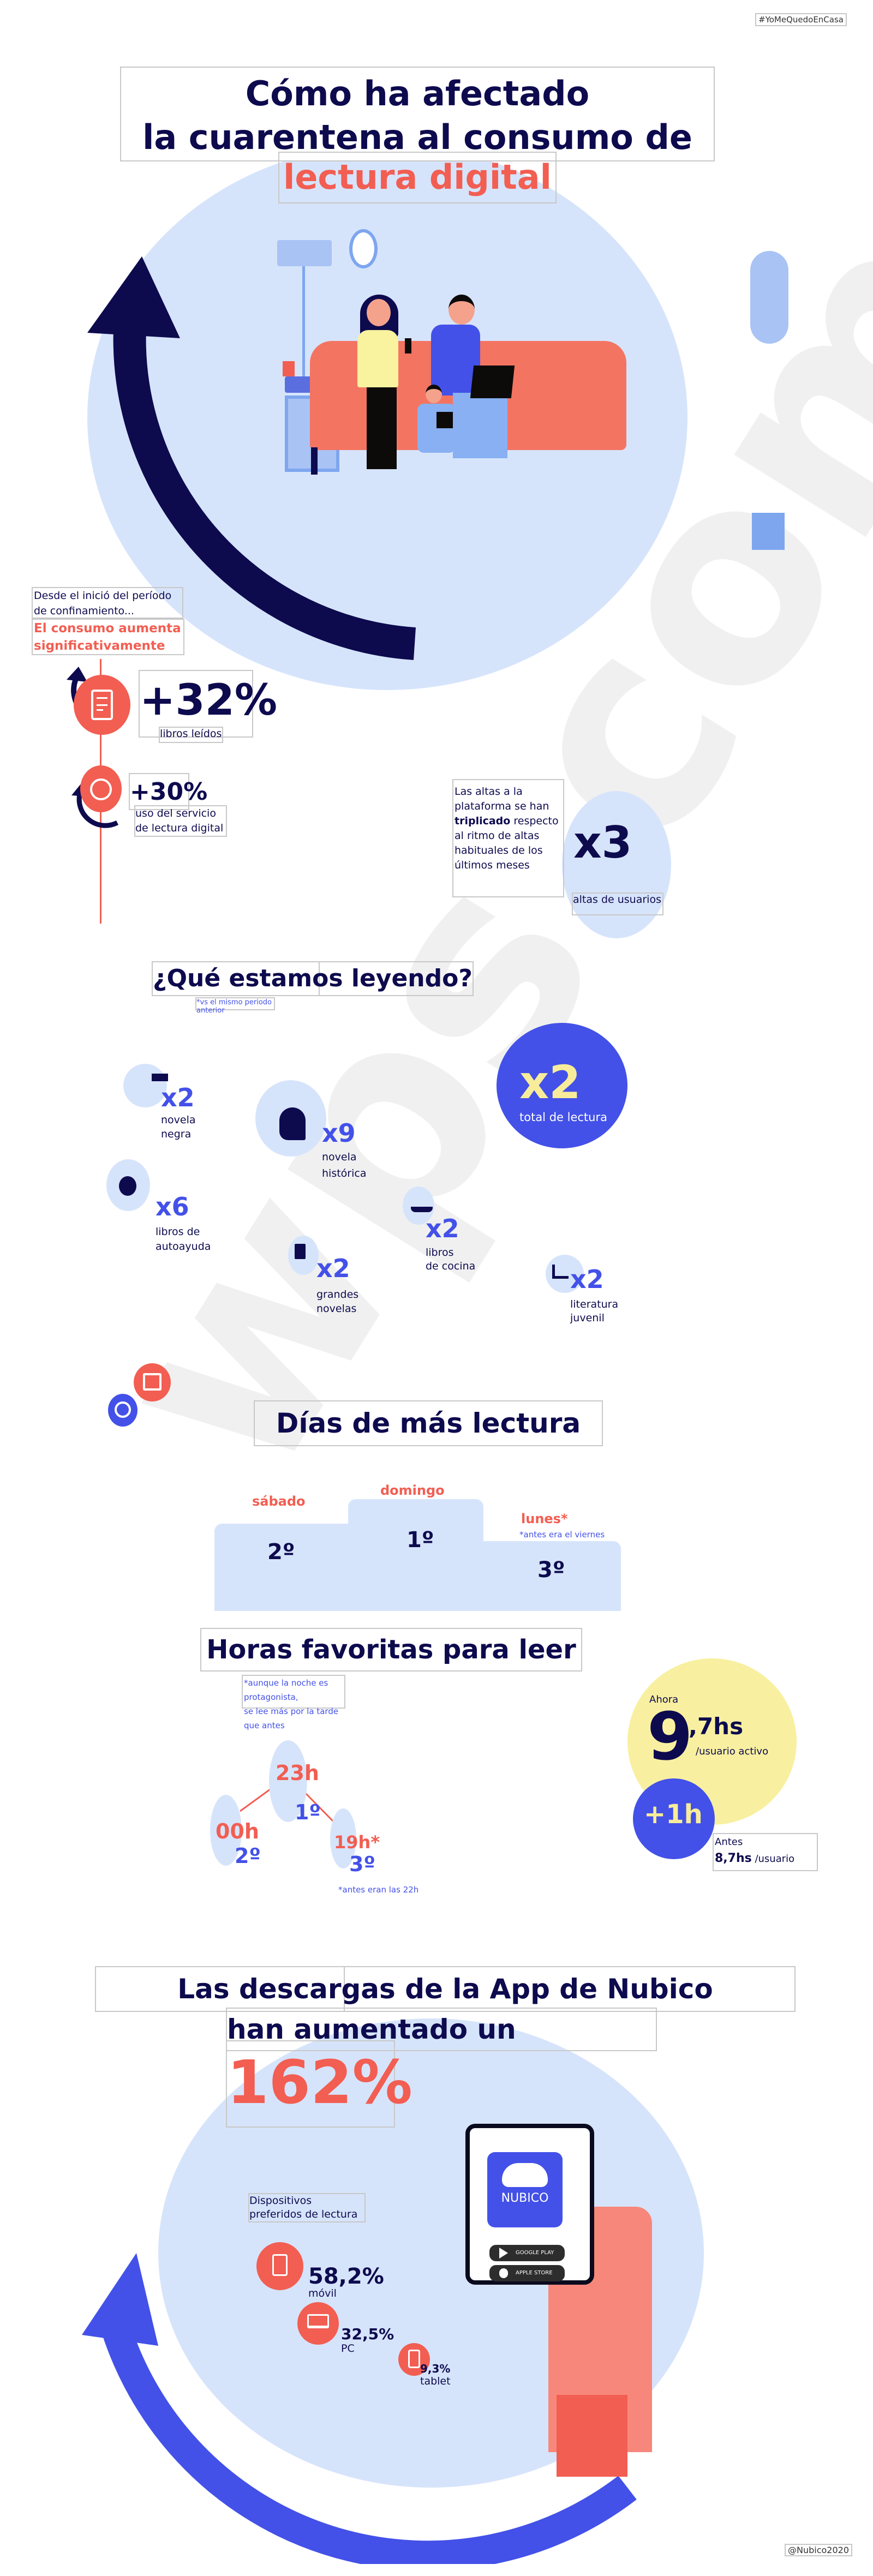 This screenshot has height=2576, width=873. Describe the element at coordinates (235, 1006) in the screenshot. I see `reading-note-box: *vs el mismo periodo anterior` at that location.